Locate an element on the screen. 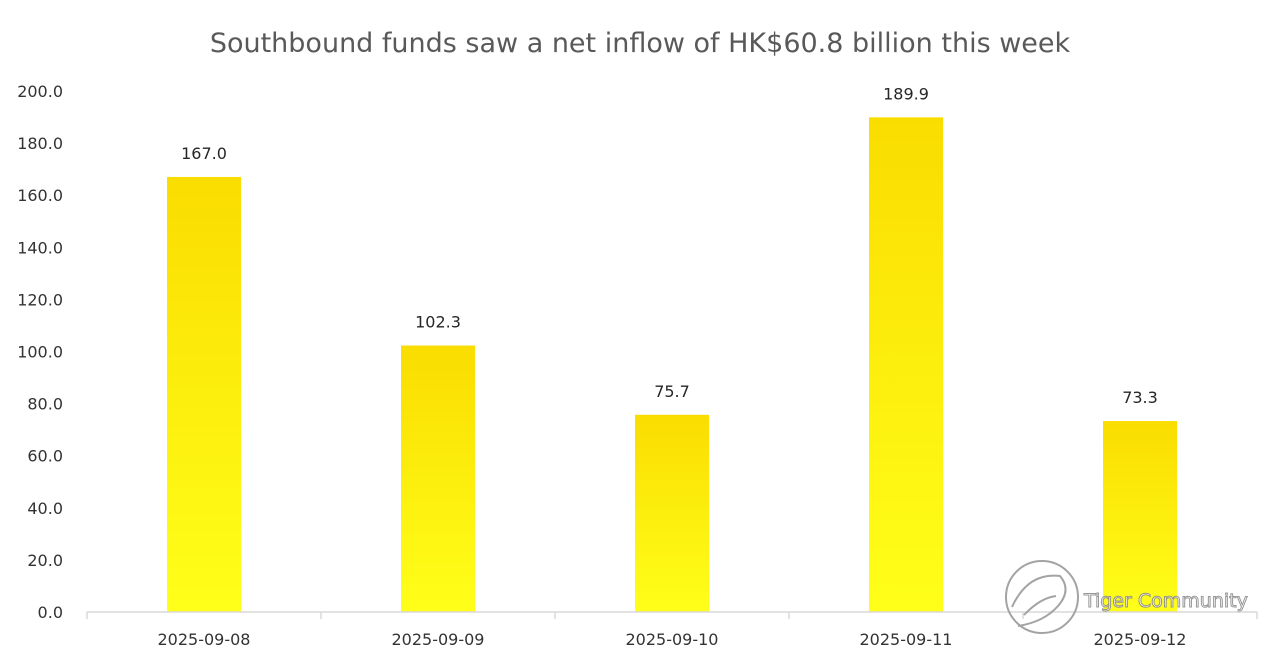 The height and width of the screenshot is (664, 1281). y-tick-label: 80.0 is located at coordinates (45, 404).